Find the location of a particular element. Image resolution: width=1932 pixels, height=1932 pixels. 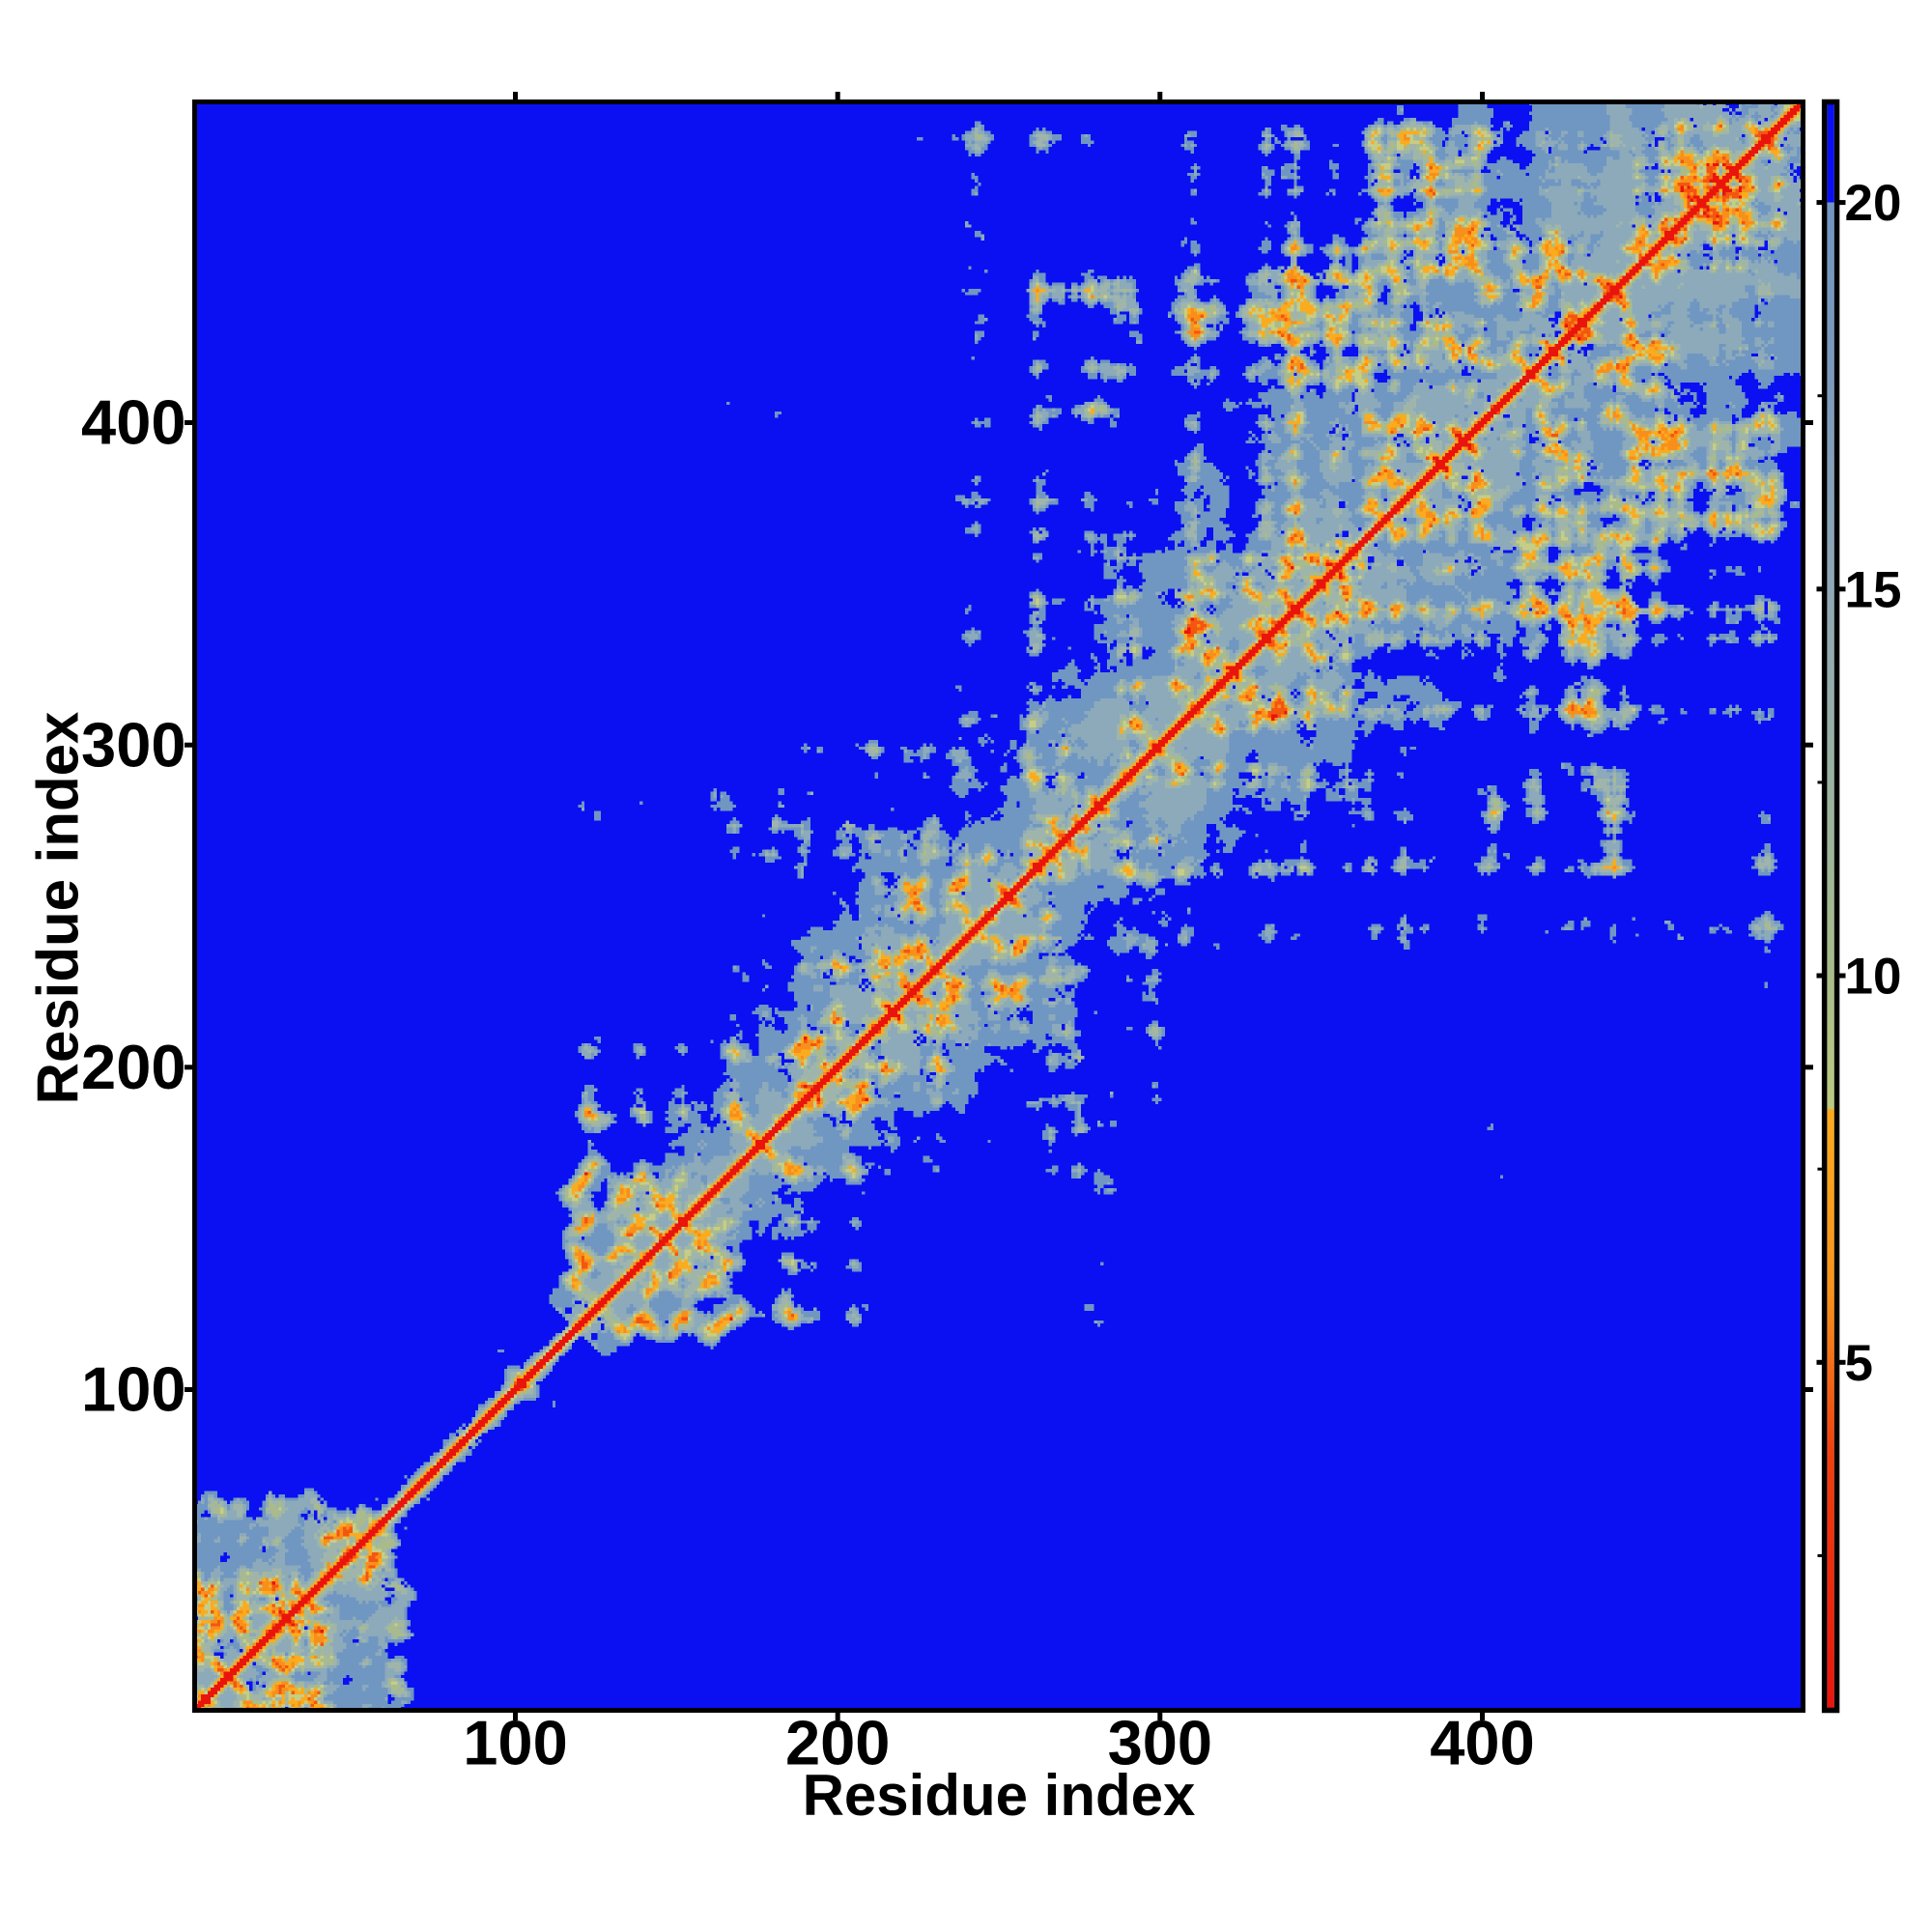

svg-text: 20 is located at coordinates (1873, 203).